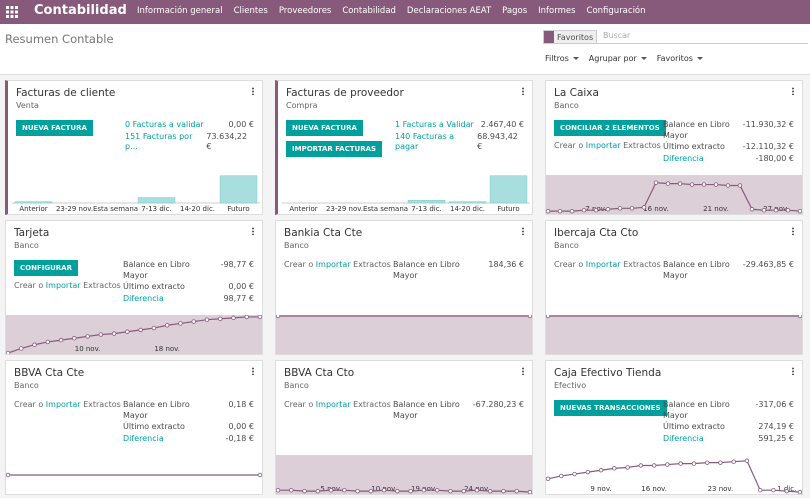  Describe the element at coordinates (134, 475) in the screenshot. I see `line-chart` at that location.